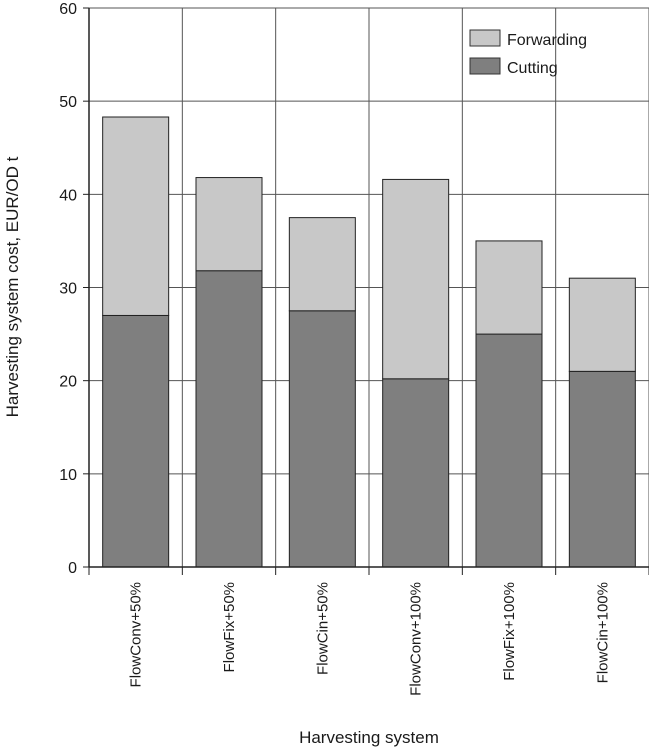 Image resolution: width=649 pixels, height=750 pixels. Describe the element at coordinates (528, 53) in the screenshot. I see `legend: Forwarding Cutting` at that location.